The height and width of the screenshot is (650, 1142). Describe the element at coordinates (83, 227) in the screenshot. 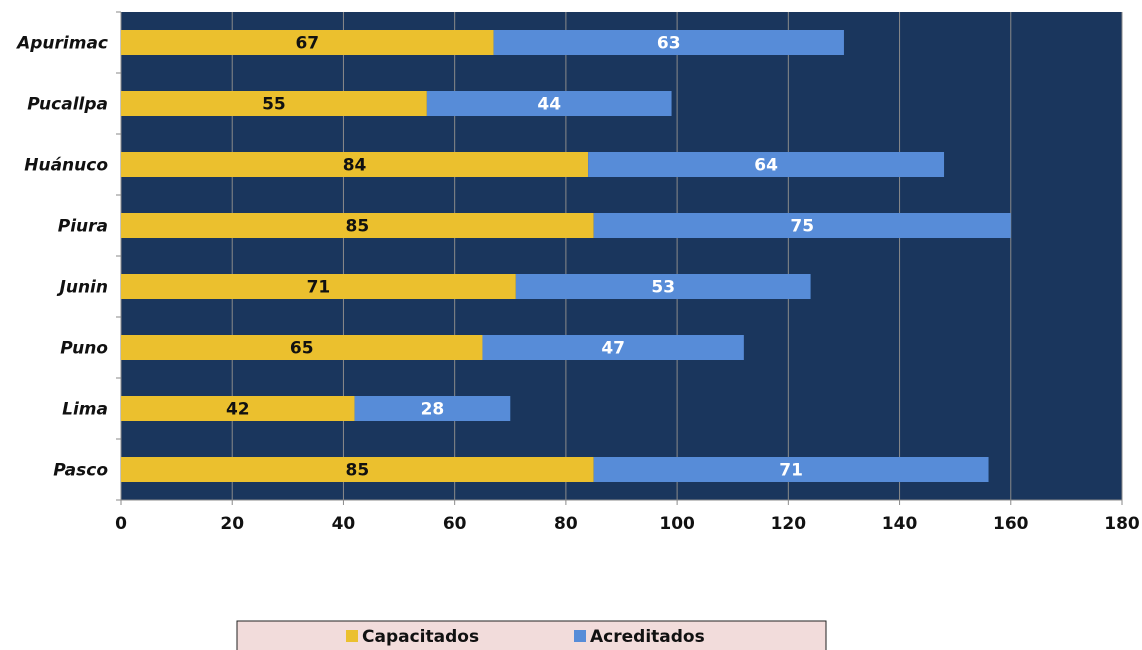

I see `category-label: Piura` at that location.